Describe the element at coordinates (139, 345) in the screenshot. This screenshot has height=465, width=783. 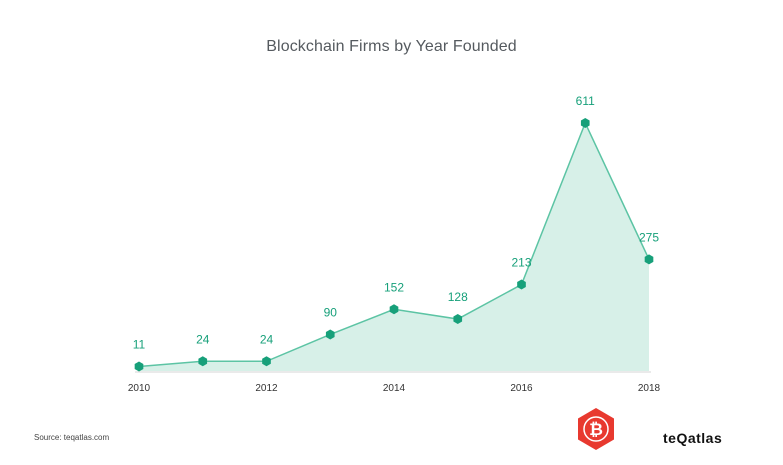
I see `data-label-2010: 11` at that location.